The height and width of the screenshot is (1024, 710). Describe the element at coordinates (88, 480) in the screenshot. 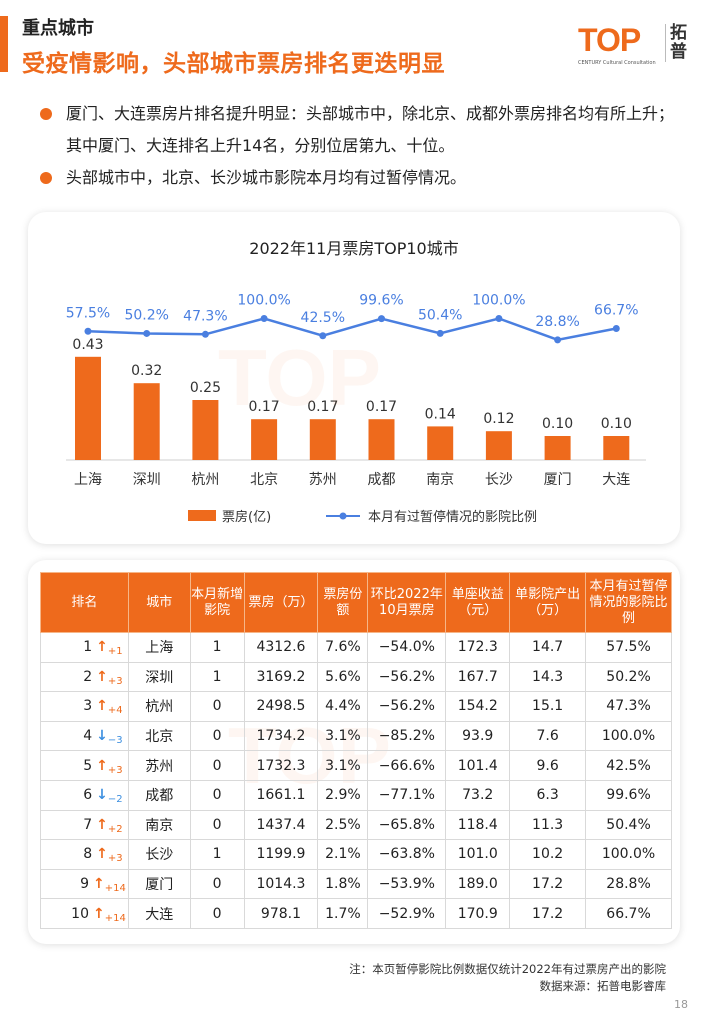

I see `x-tick-label: 上海` at that location.